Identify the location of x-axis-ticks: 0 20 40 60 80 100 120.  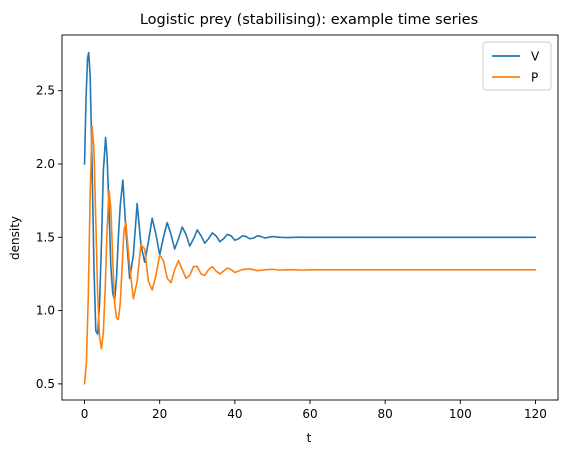
(314, 410).